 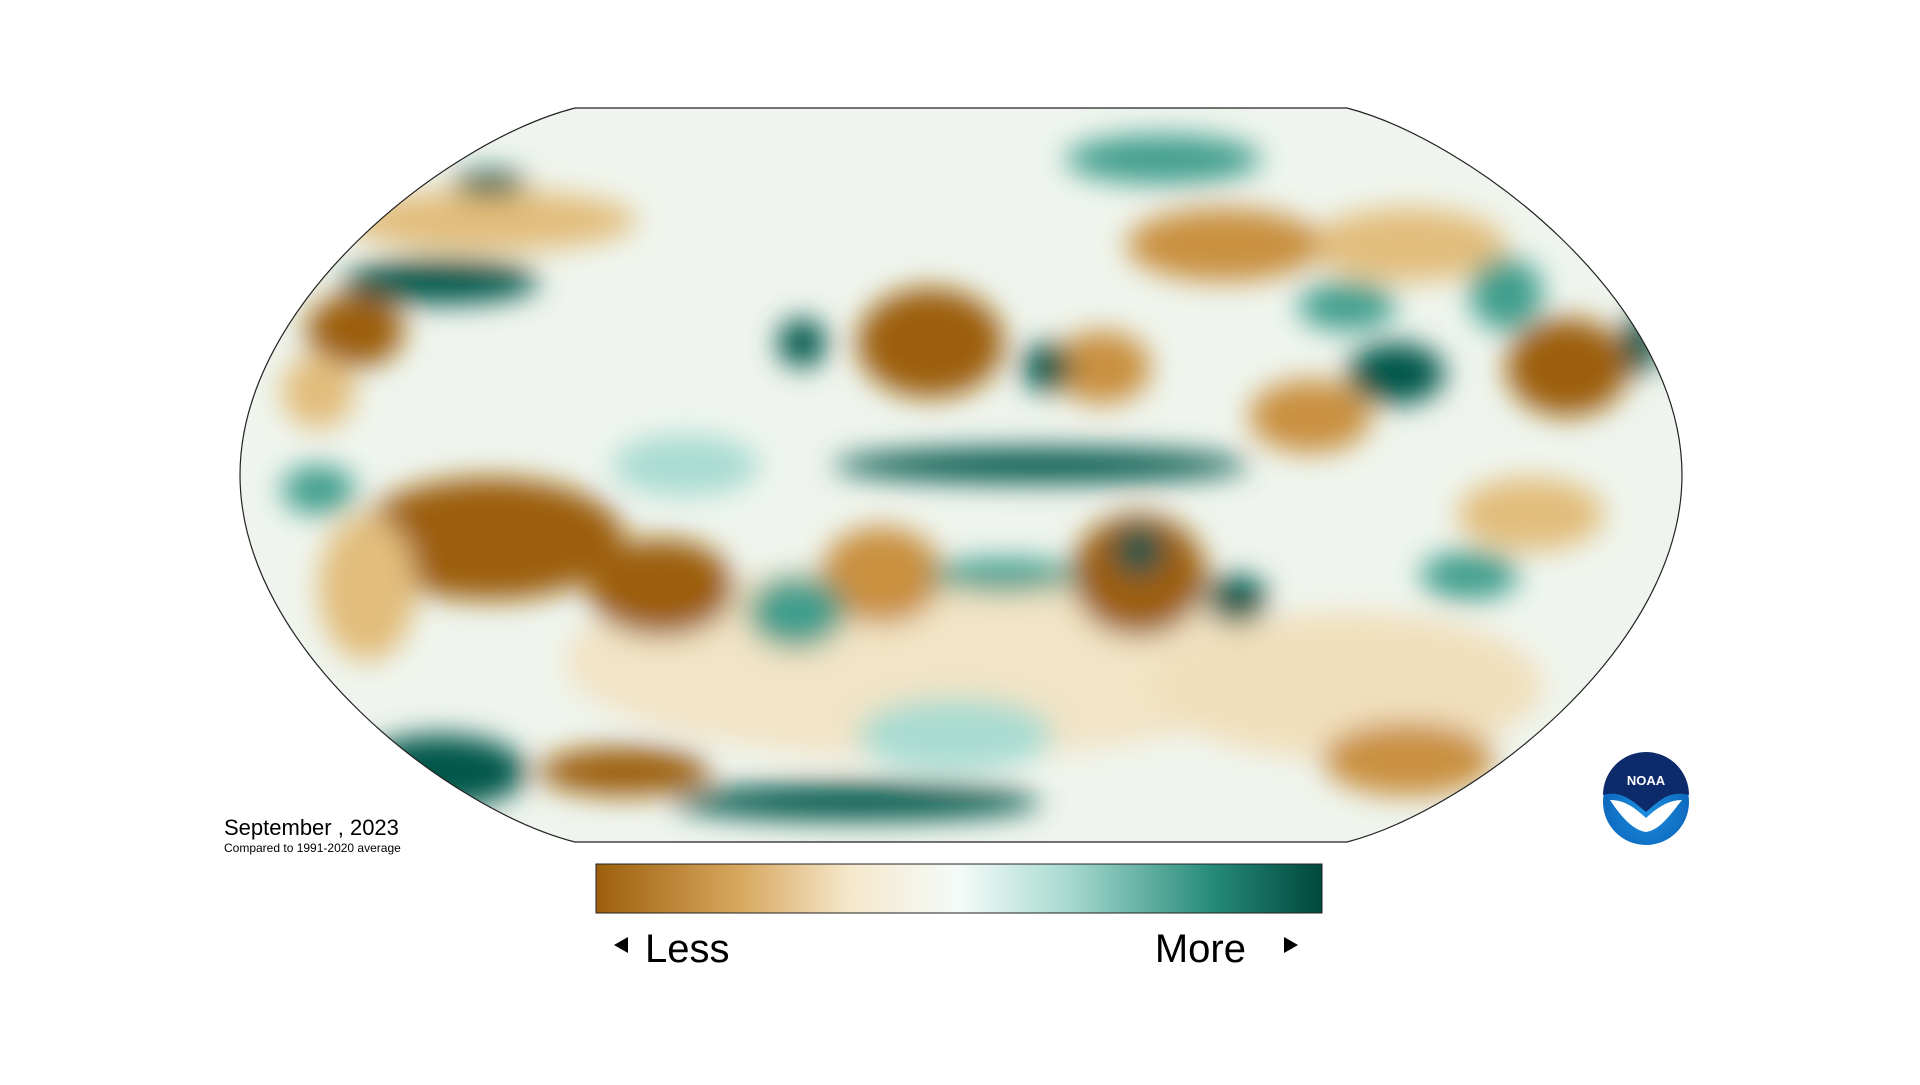 I want to click on noaa-logo: NOAA, so click(x=1646, y=798).